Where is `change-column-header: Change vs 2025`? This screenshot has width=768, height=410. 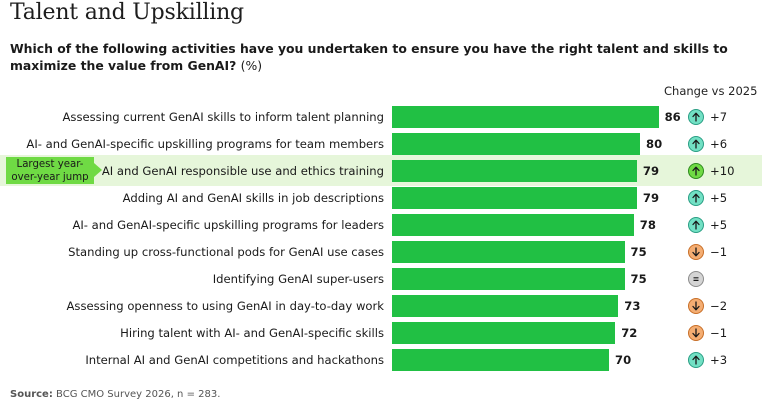 change-column-header: Change vs 2025 is located at coordinates (710, 91).